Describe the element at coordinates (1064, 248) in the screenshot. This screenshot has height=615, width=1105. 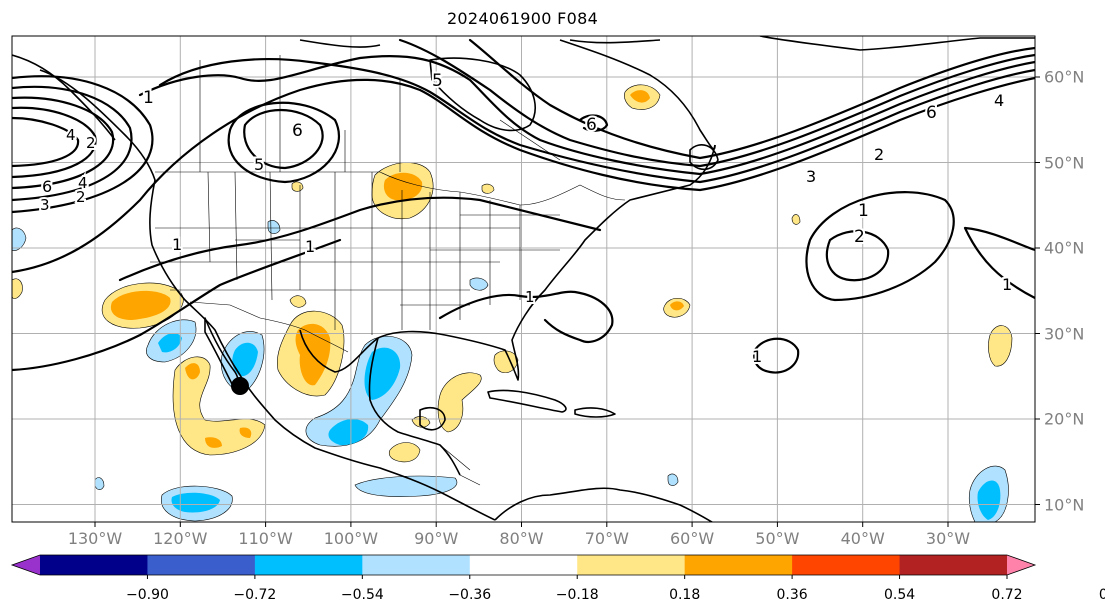
I see `latitude-label: 40°N` at that location.